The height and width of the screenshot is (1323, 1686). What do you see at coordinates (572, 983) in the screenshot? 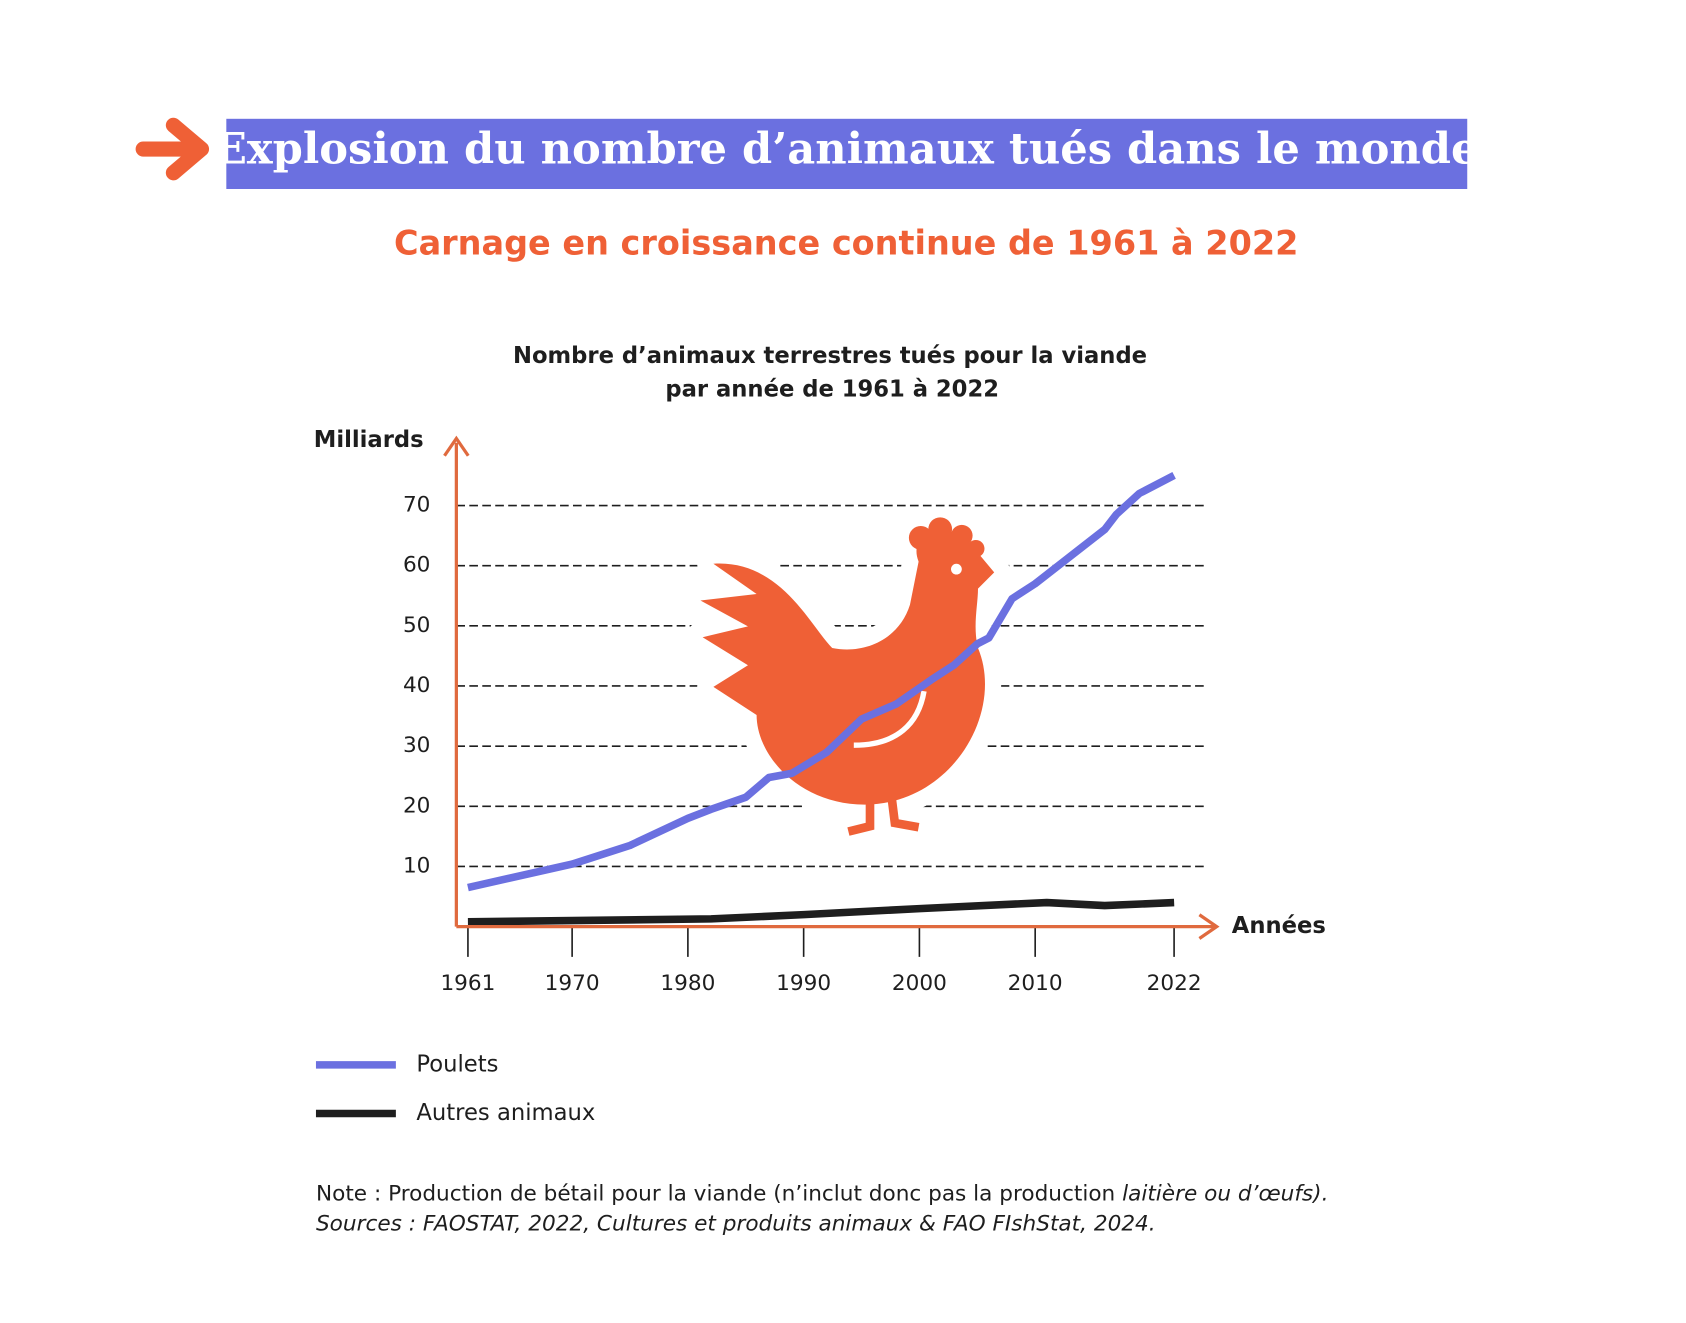
I see `x-tick-label: 1970` at bounding box center [572, 983].